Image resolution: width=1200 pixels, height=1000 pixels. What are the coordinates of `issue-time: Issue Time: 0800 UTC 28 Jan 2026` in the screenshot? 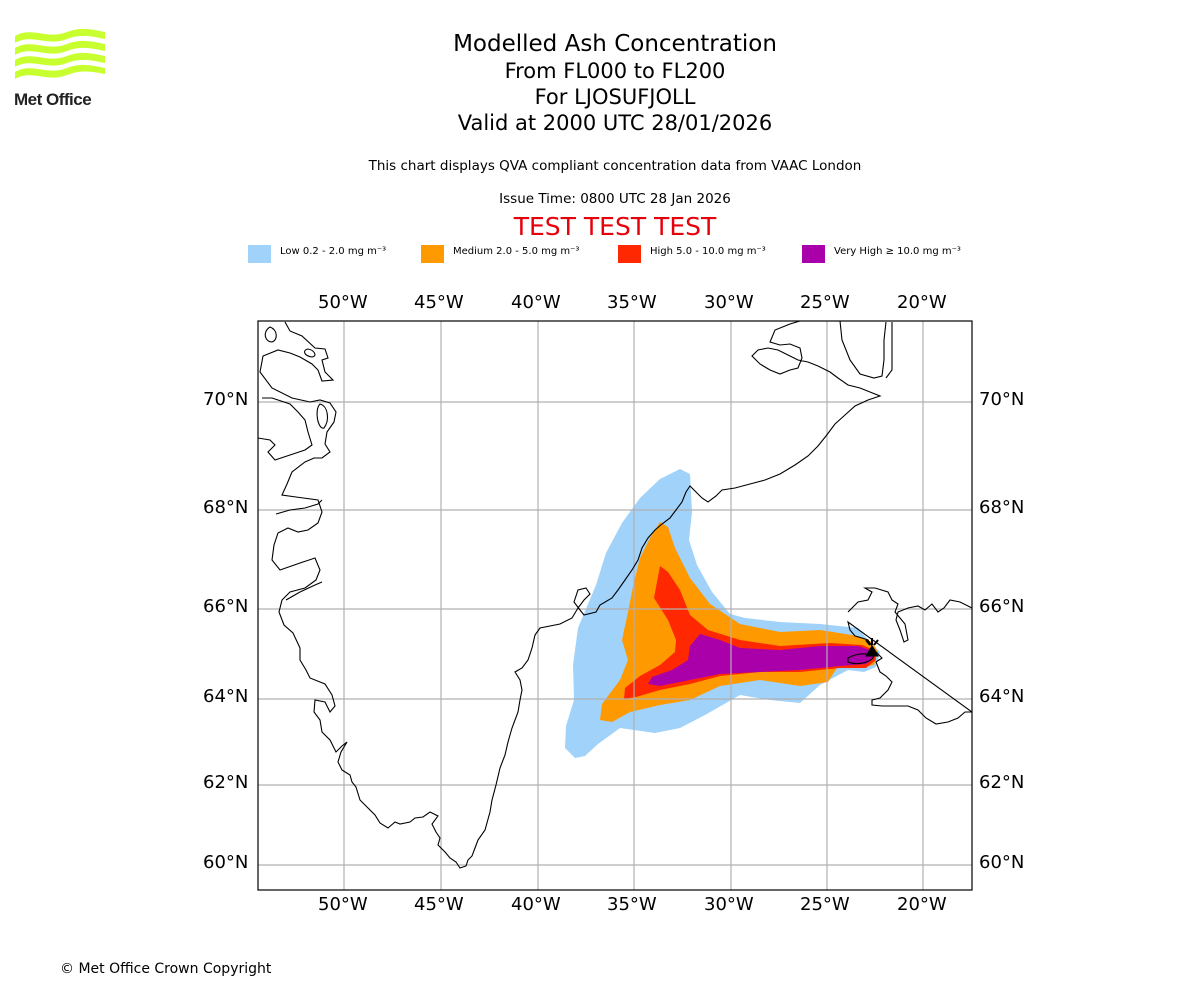 It's located at (615, 199).